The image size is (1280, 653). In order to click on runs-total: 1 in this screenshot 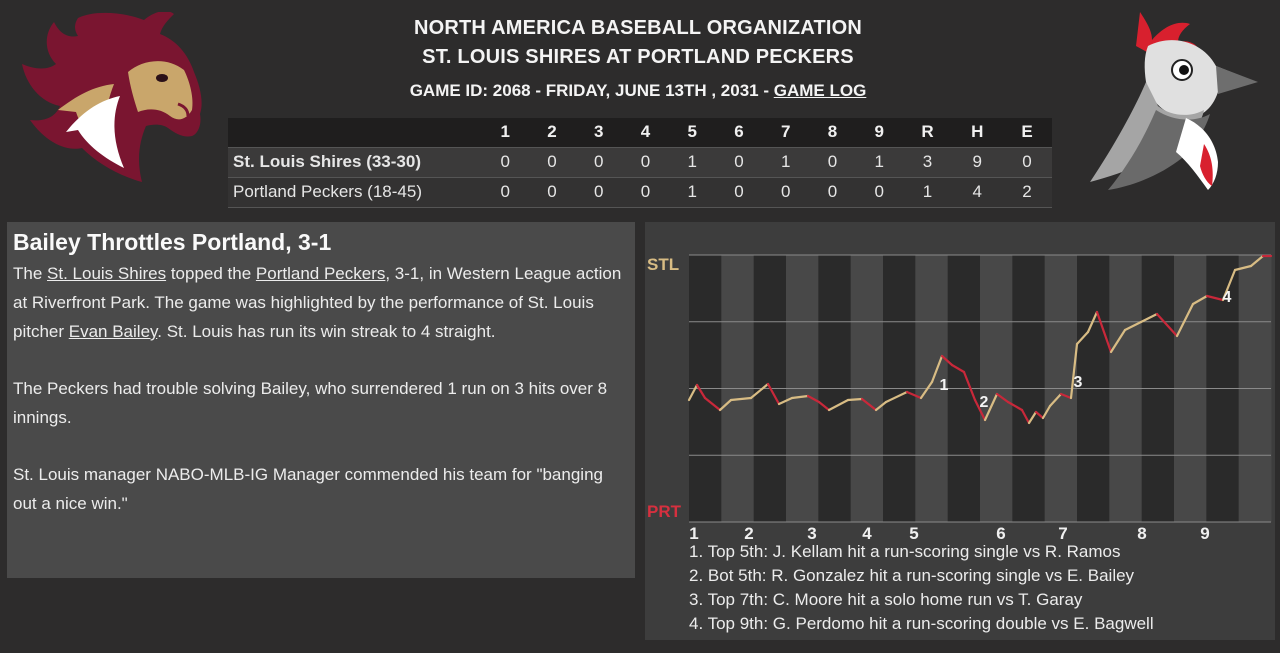, I will do `click(927, 192)`.